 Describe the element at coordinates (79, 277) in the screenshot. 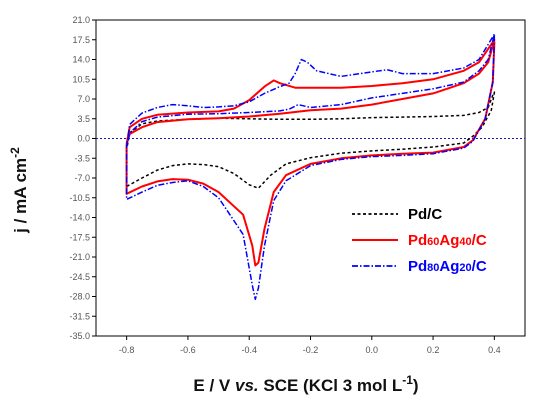

I see `y-tick-label: -24.5` at that location.